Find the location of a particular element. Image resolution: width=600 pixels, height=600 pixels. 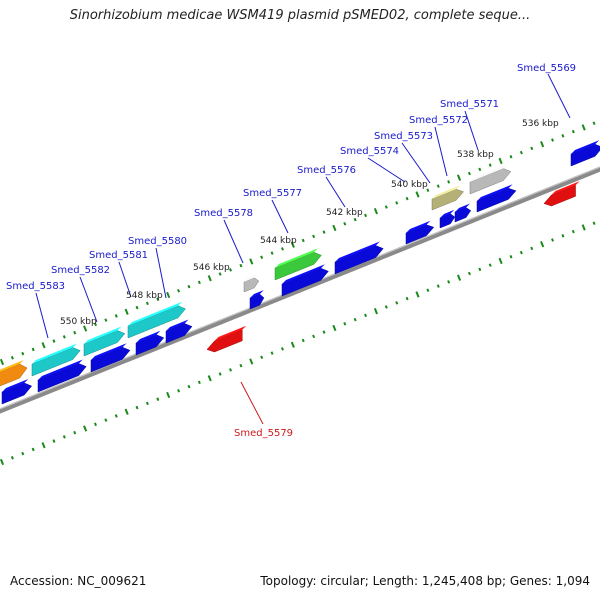

cyan-feature-arrow-body is located at coordinates (56, 362).